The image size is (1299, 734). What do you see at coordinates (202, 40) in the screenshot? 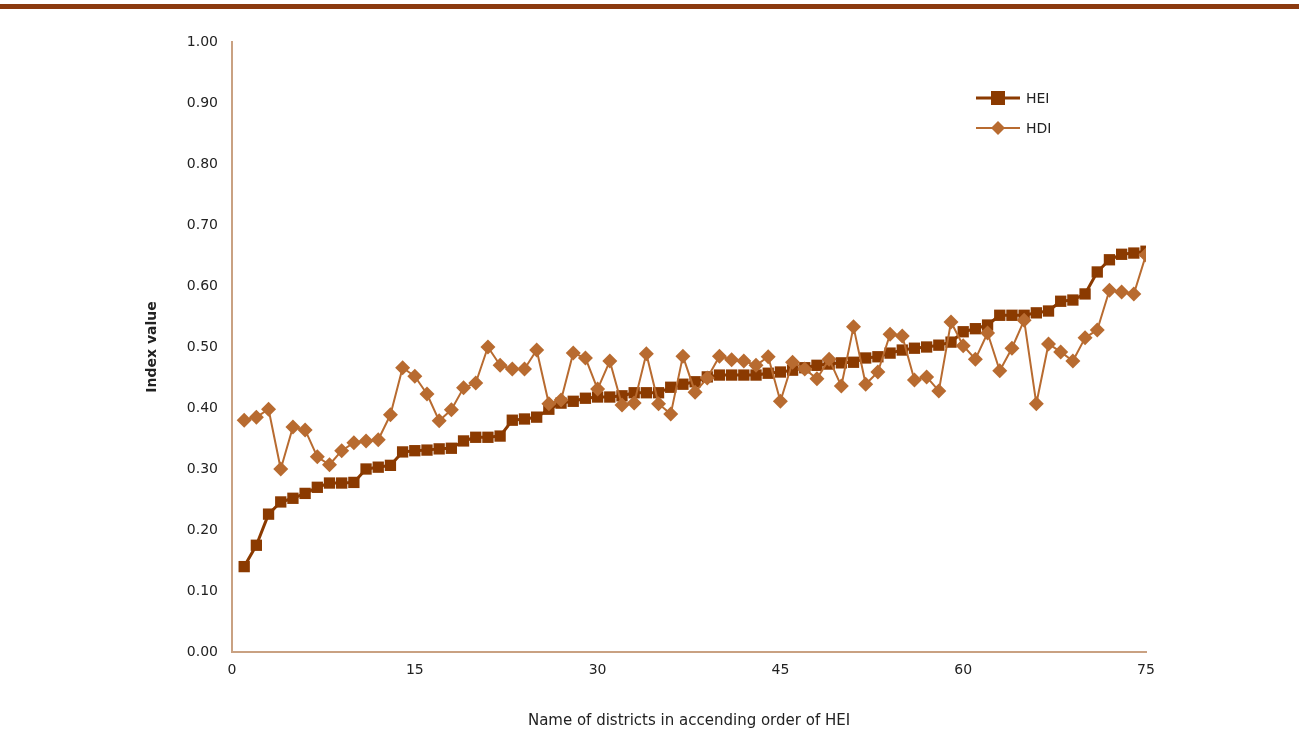
I see `y-tick-label: 1.00` at bounding box center [202, 40].